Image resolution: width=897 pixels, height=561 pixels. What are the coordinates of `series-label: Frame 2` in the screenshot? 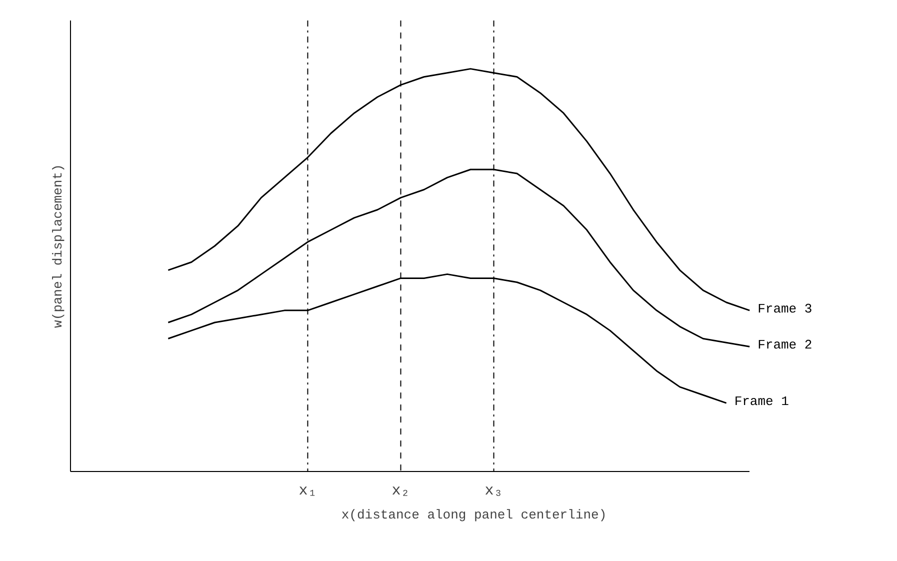 It's located at (785, 345).